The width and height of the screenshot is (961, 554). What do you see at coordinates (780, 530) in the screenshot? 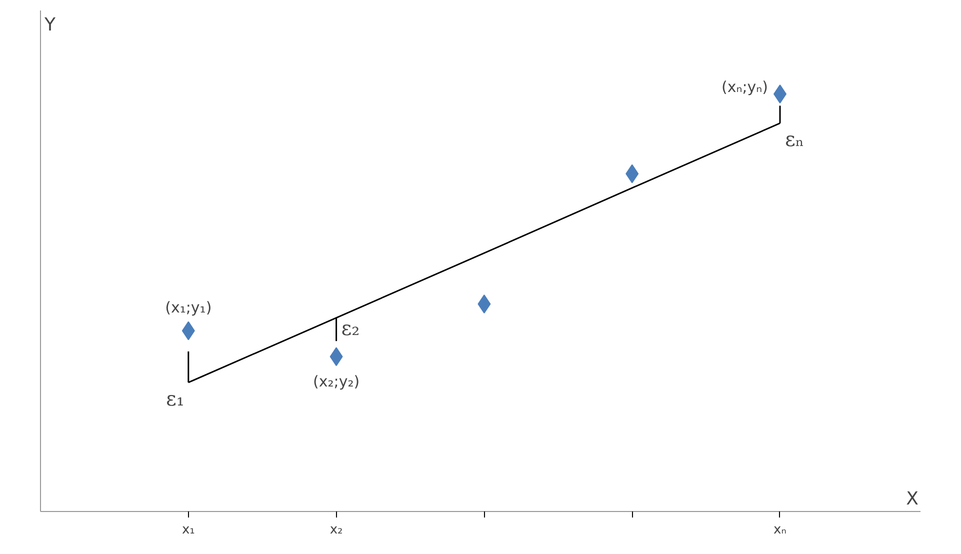
I see `x-tick-label: xₙ` at bounding box center [780, 530].